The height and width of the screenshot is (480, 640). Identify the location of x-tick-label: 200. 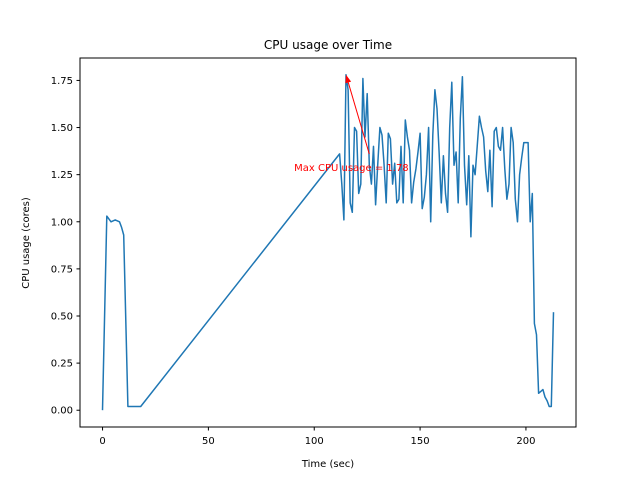
(525, 441).